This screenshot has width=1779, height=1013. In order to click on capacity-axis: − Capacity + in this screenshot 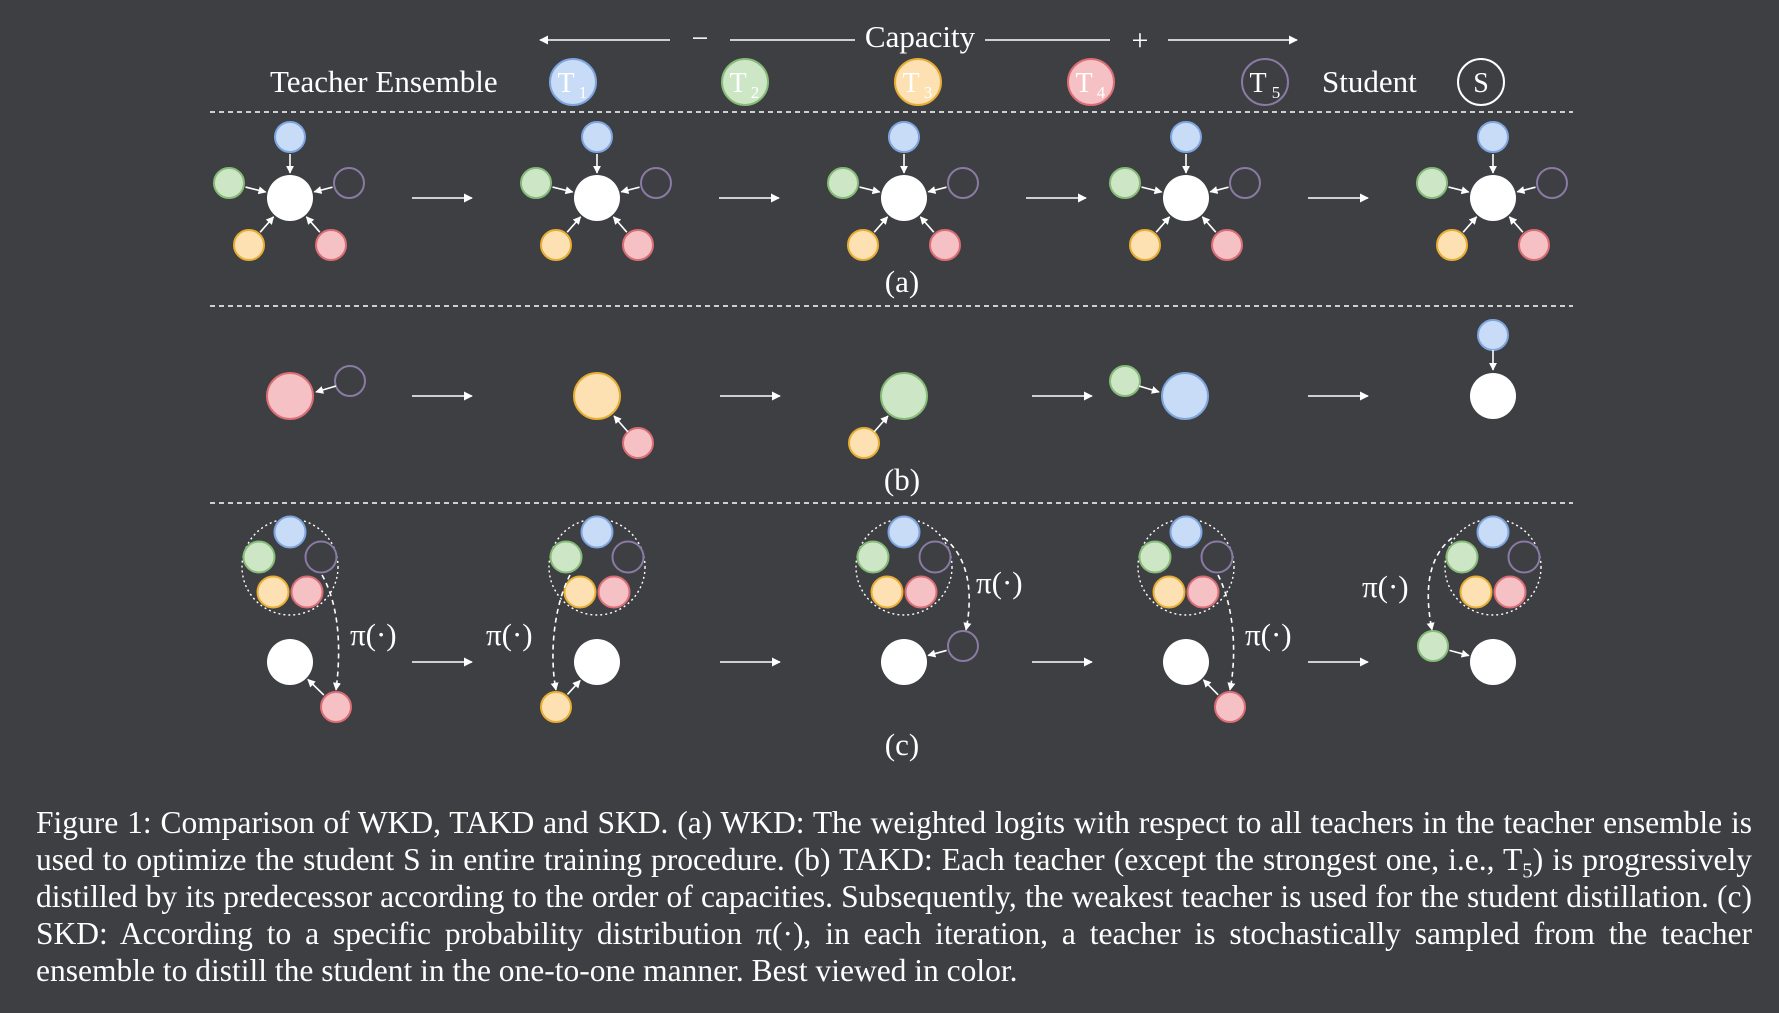, I will do `click(918, 38)`.